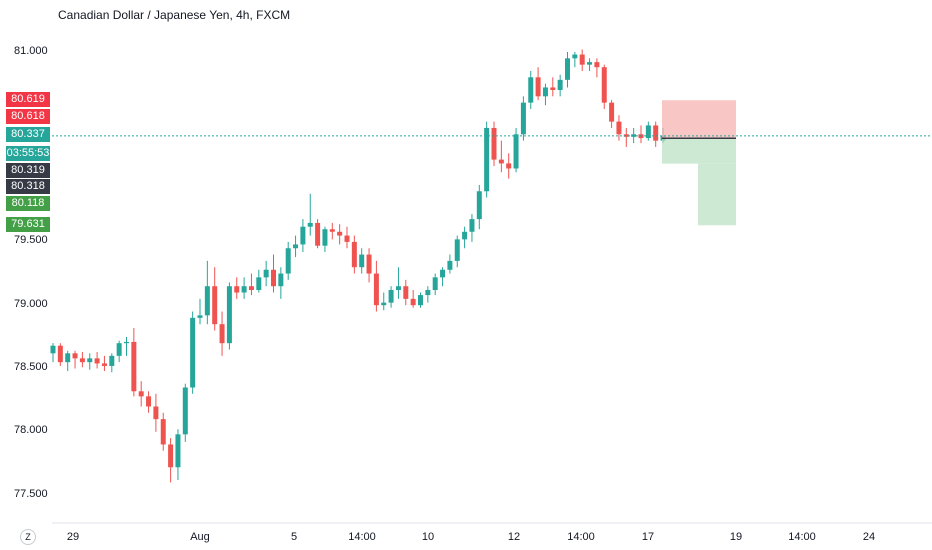  Describe the element at coordinates (31, 51) in the screenshot. I see `price-label-81000: 81.000` at that location.